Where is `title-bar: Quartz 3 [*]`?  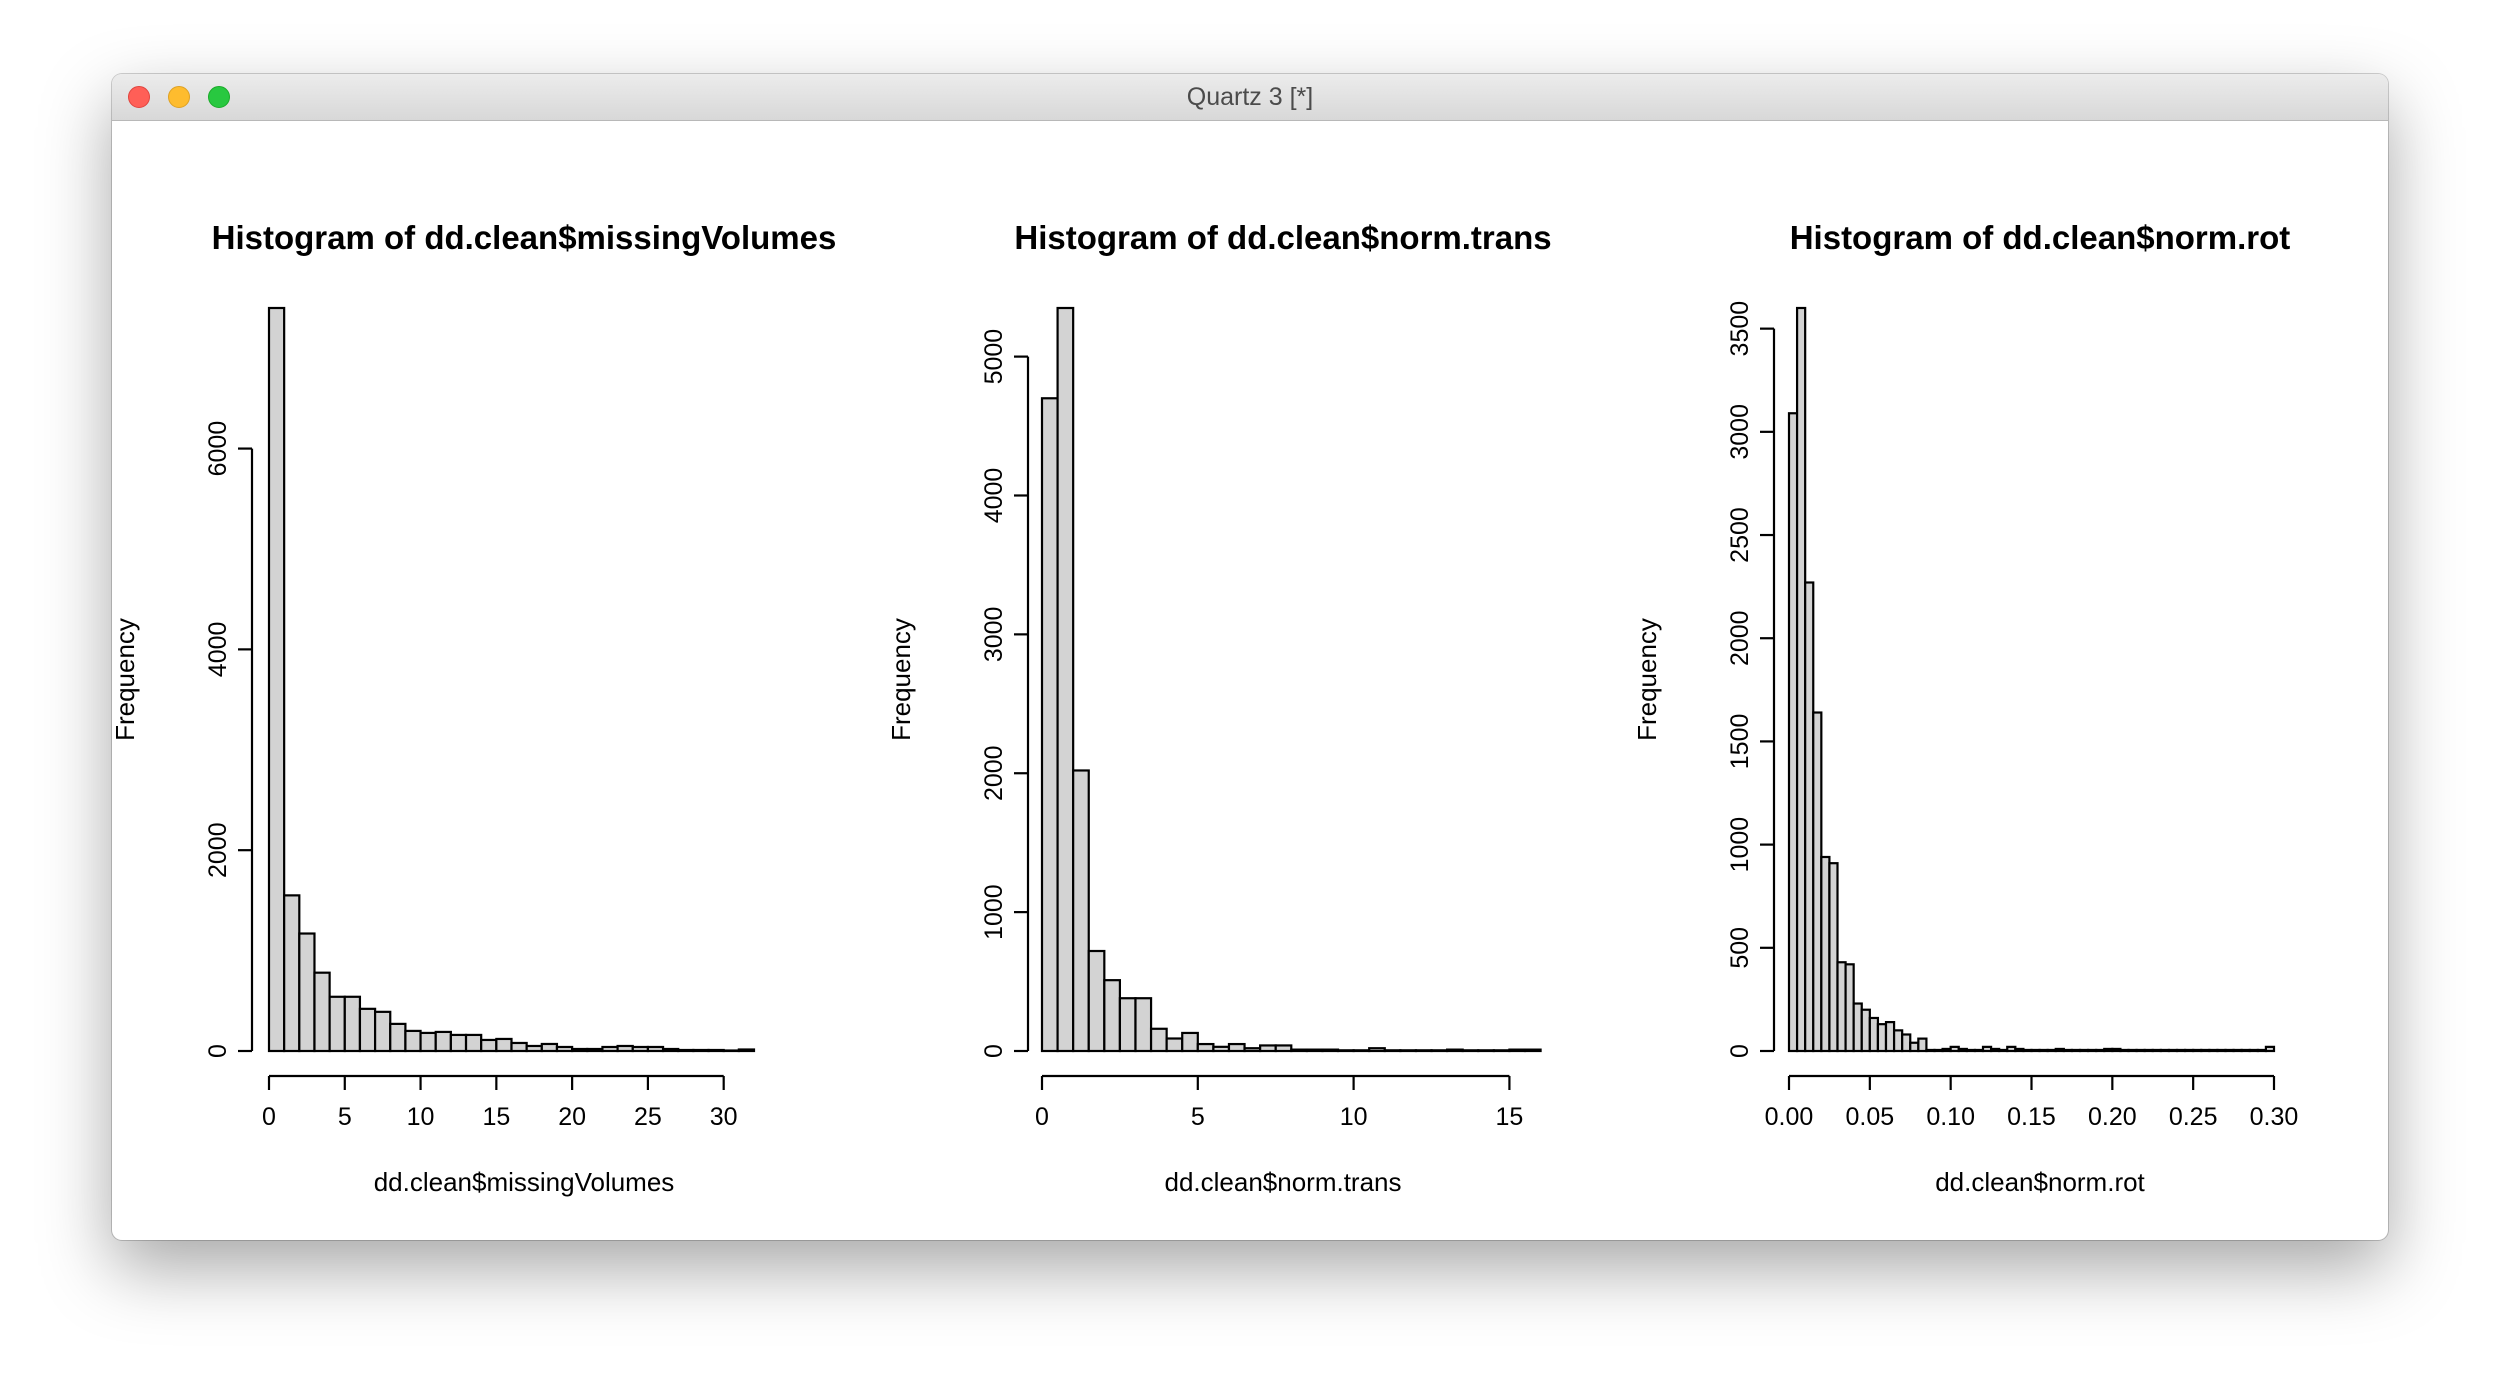 title-bar: Quartz 3 [*] is located at coordinates (1250, 97).